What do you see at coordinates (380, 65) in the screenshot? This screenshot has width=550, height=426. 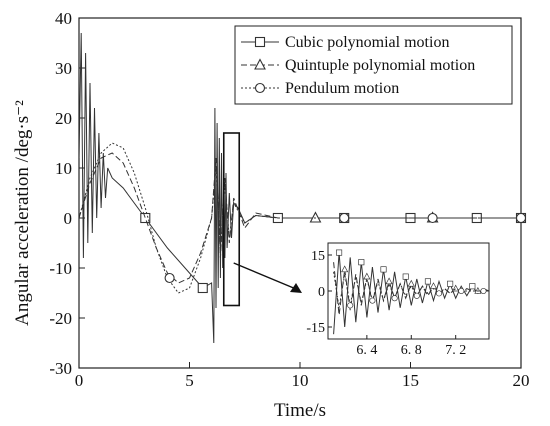 I see `legend-label-2: Quintuple polynomial motion` at bounding box center [380, 65].